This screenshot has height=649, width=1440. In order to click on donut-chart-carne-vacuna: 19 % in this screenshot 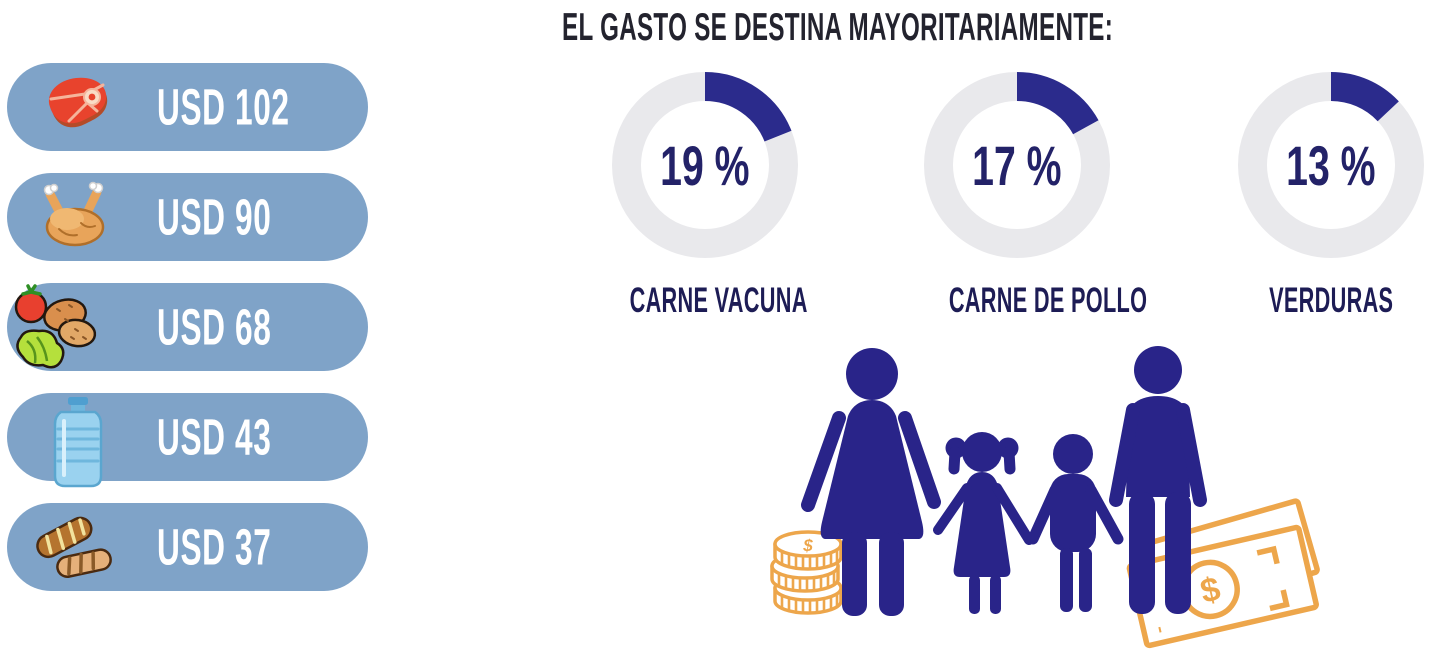, I will do `click(705, 165)`.